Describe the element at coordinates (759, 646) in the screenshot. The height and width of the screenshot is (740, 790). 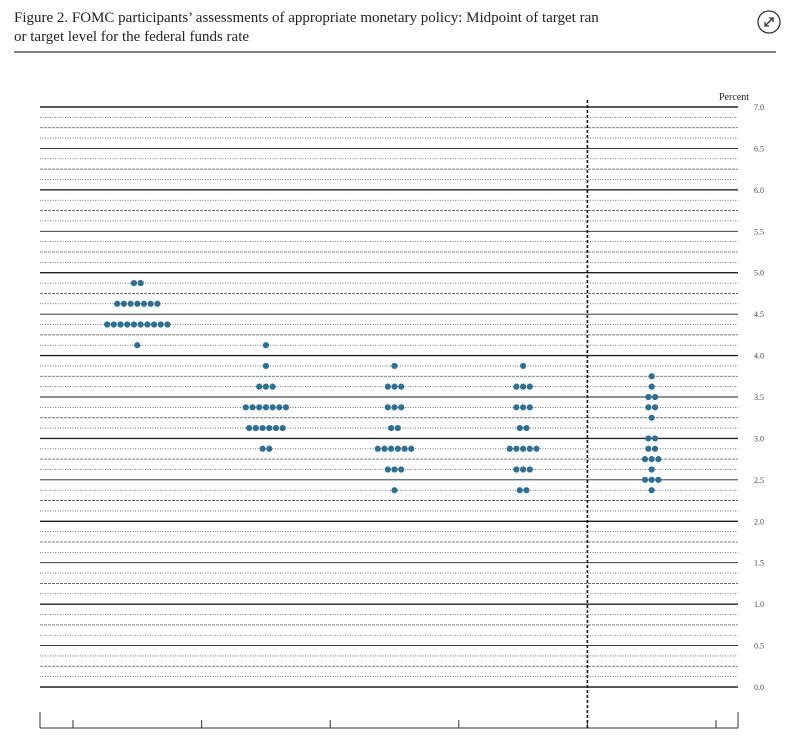
I see `y-tick-label: 0.5` at that location.